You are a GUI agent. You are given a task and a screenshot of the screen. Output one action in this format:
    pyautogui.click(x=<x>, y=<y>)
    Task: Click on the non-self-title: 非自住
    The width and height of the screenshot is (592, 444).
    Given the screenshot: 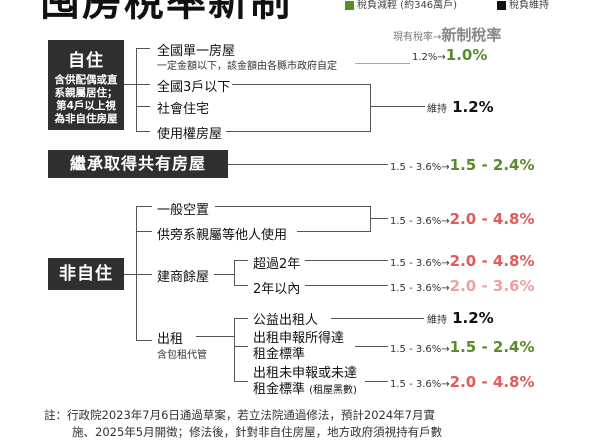 What is the action you would take?
    pyautogui.click(x=86, y=274)
    